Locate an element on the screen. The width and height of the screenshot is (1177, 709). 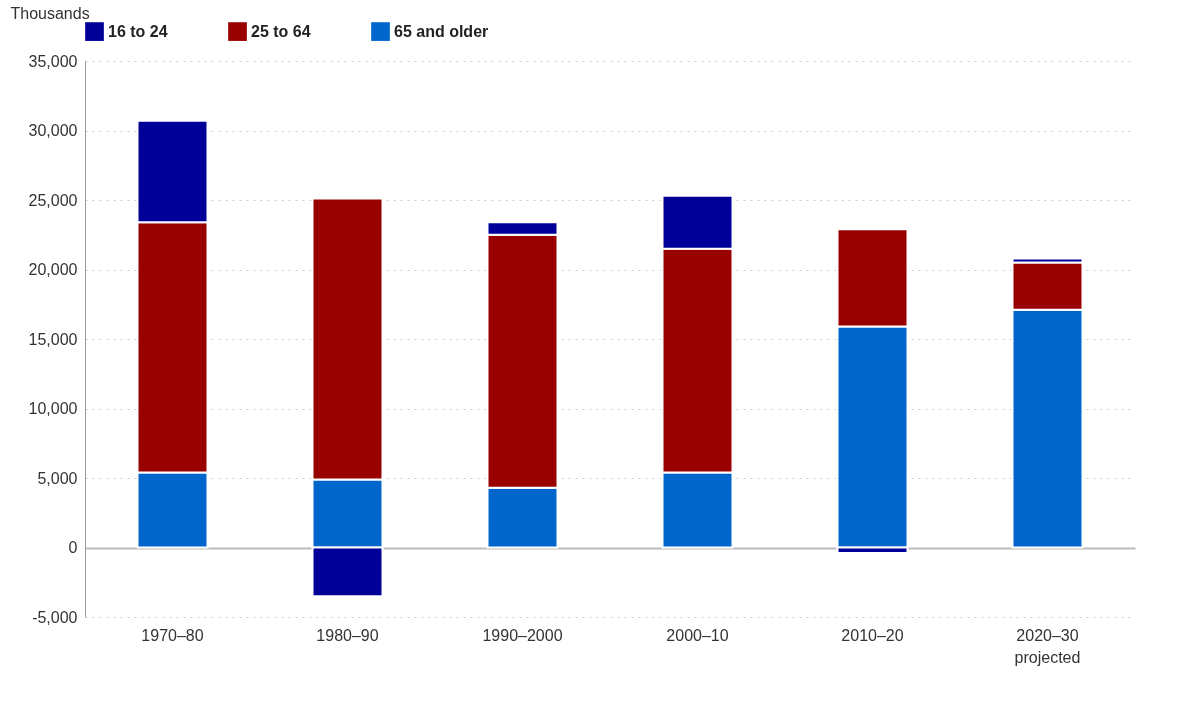
y-tick-label: 30,000 is located at coordinates (53, 130).